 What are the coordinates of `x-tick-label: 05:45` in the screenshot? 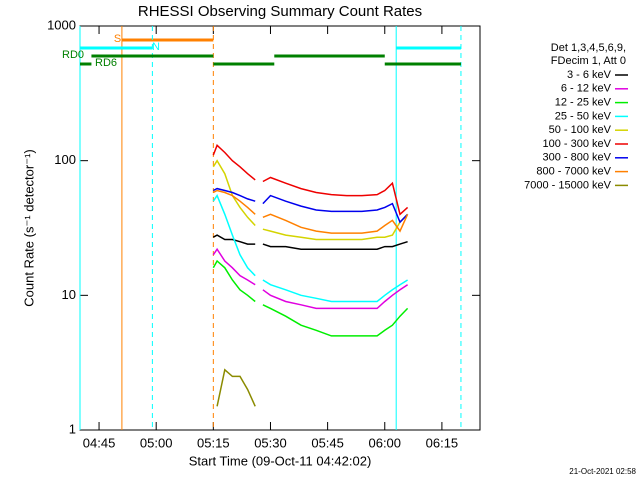 It's located at (327, 442).